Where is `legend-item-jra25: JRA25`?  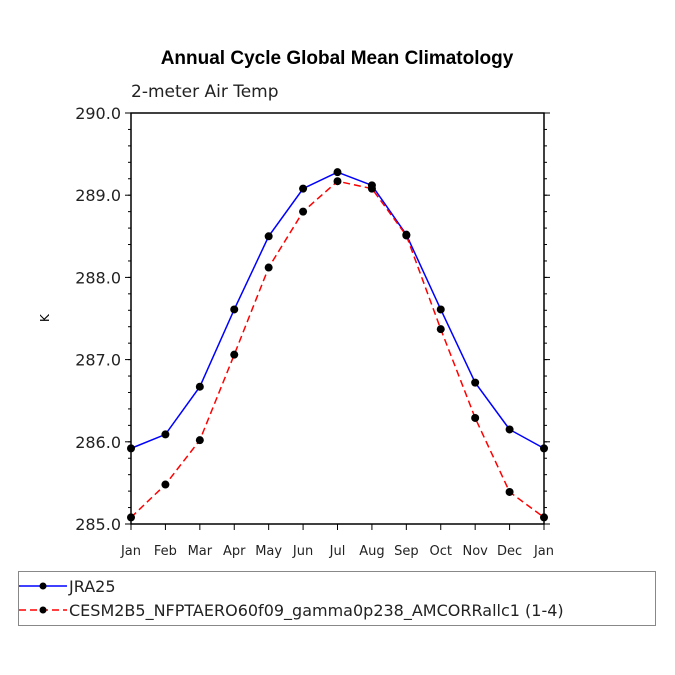
legend-item-jra25: JRA25 is located at coordinates (67, 586).